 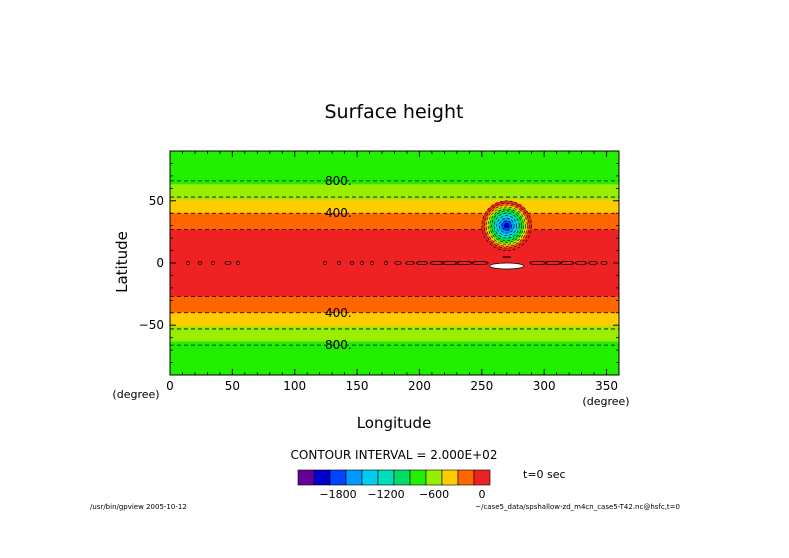 What do you see at coordinates (394, 112) in the screenshot?
I see `chart-title: Surface height` at bounding box center [394, 112].